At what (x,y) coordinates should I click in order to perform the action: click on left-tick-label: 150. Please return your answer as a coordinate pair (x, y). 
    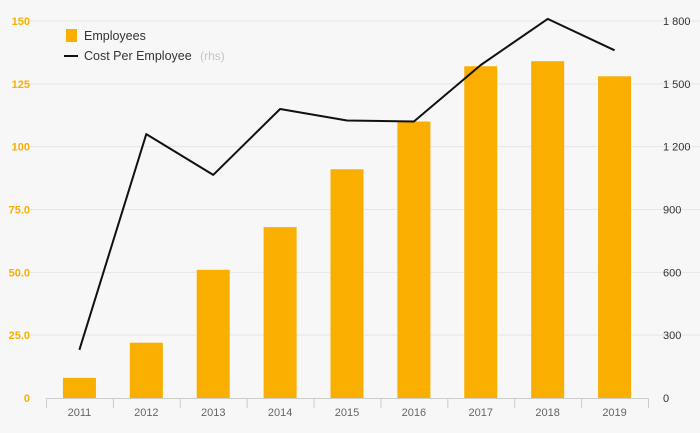
    Looking at the image, I should click on (21, 22).